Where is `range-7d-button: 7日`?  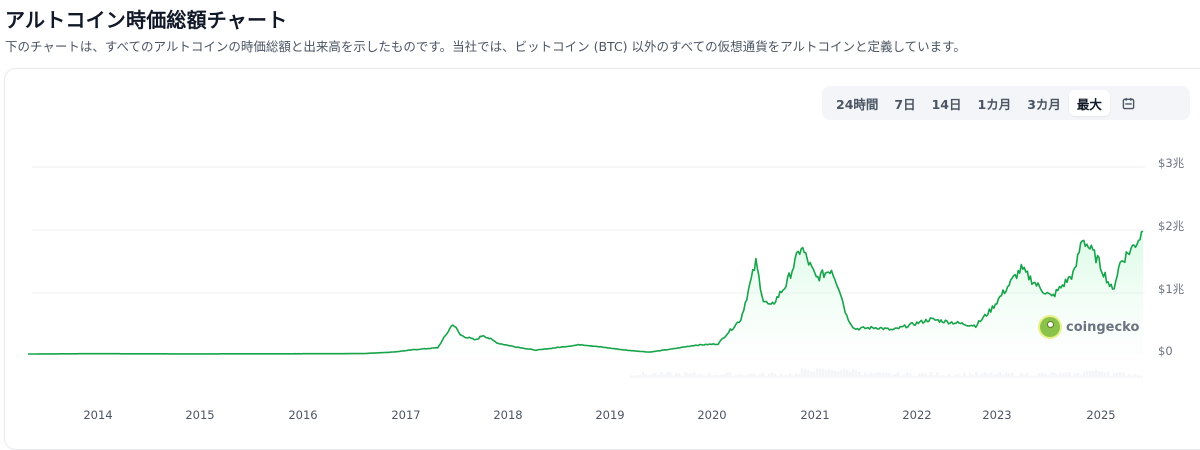 range-7d-button: 7日 is located at coordinates (905, 104).